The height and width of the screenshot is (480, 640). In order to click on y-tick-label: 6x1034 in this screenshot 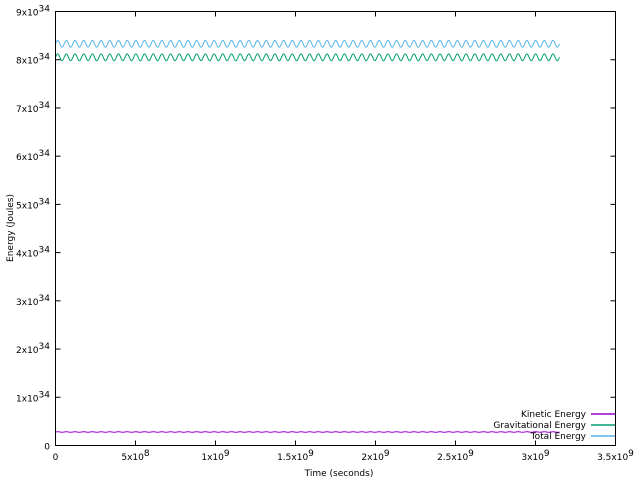, I will do `click(33, 156)`.